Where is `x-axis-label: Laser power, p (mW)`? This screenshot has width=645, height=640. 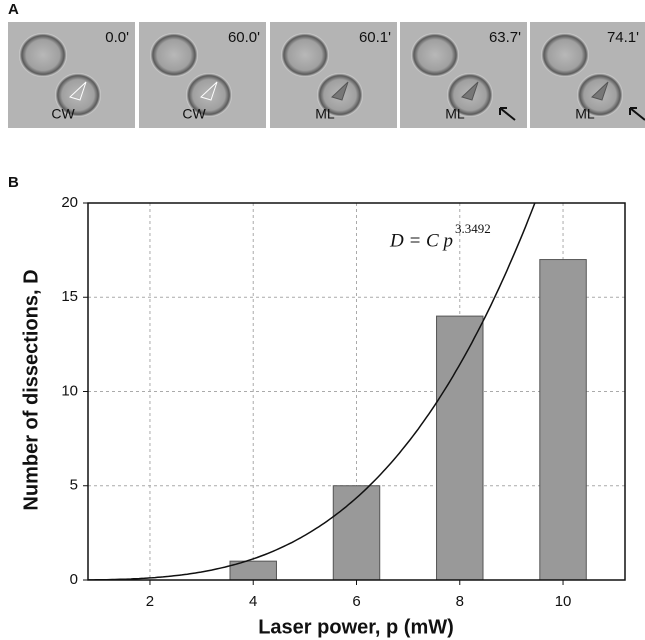
x-axis-label: Laser power, p (mW) is located at coordinates (356, 627).